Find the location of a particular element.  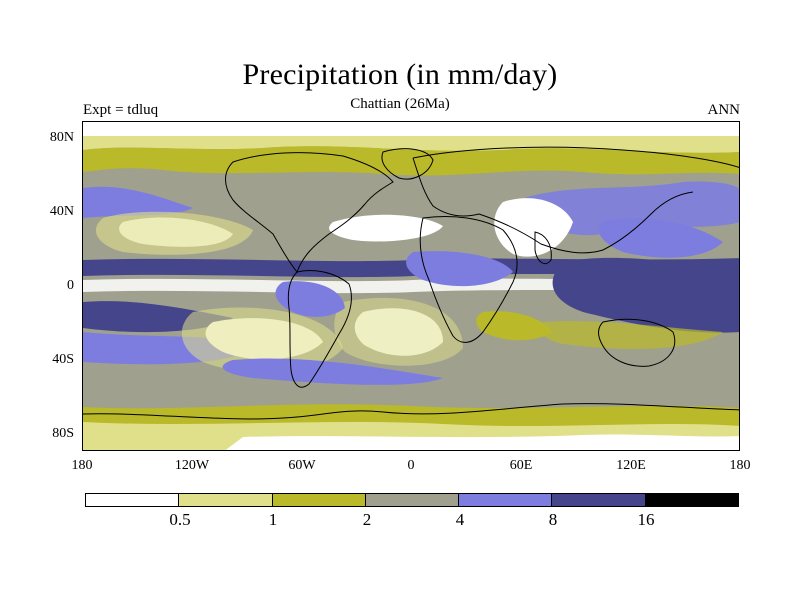

lat-tick-80s: 80S is located at coordinates (63, 433).